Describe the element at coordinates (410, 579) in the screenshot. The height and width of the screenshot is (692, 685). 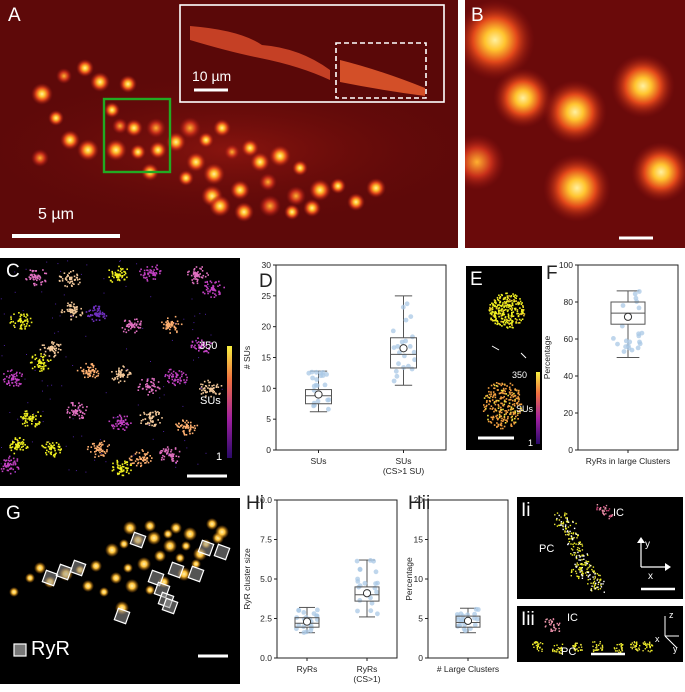
I see `y-axis-label: Percentage` at that location.